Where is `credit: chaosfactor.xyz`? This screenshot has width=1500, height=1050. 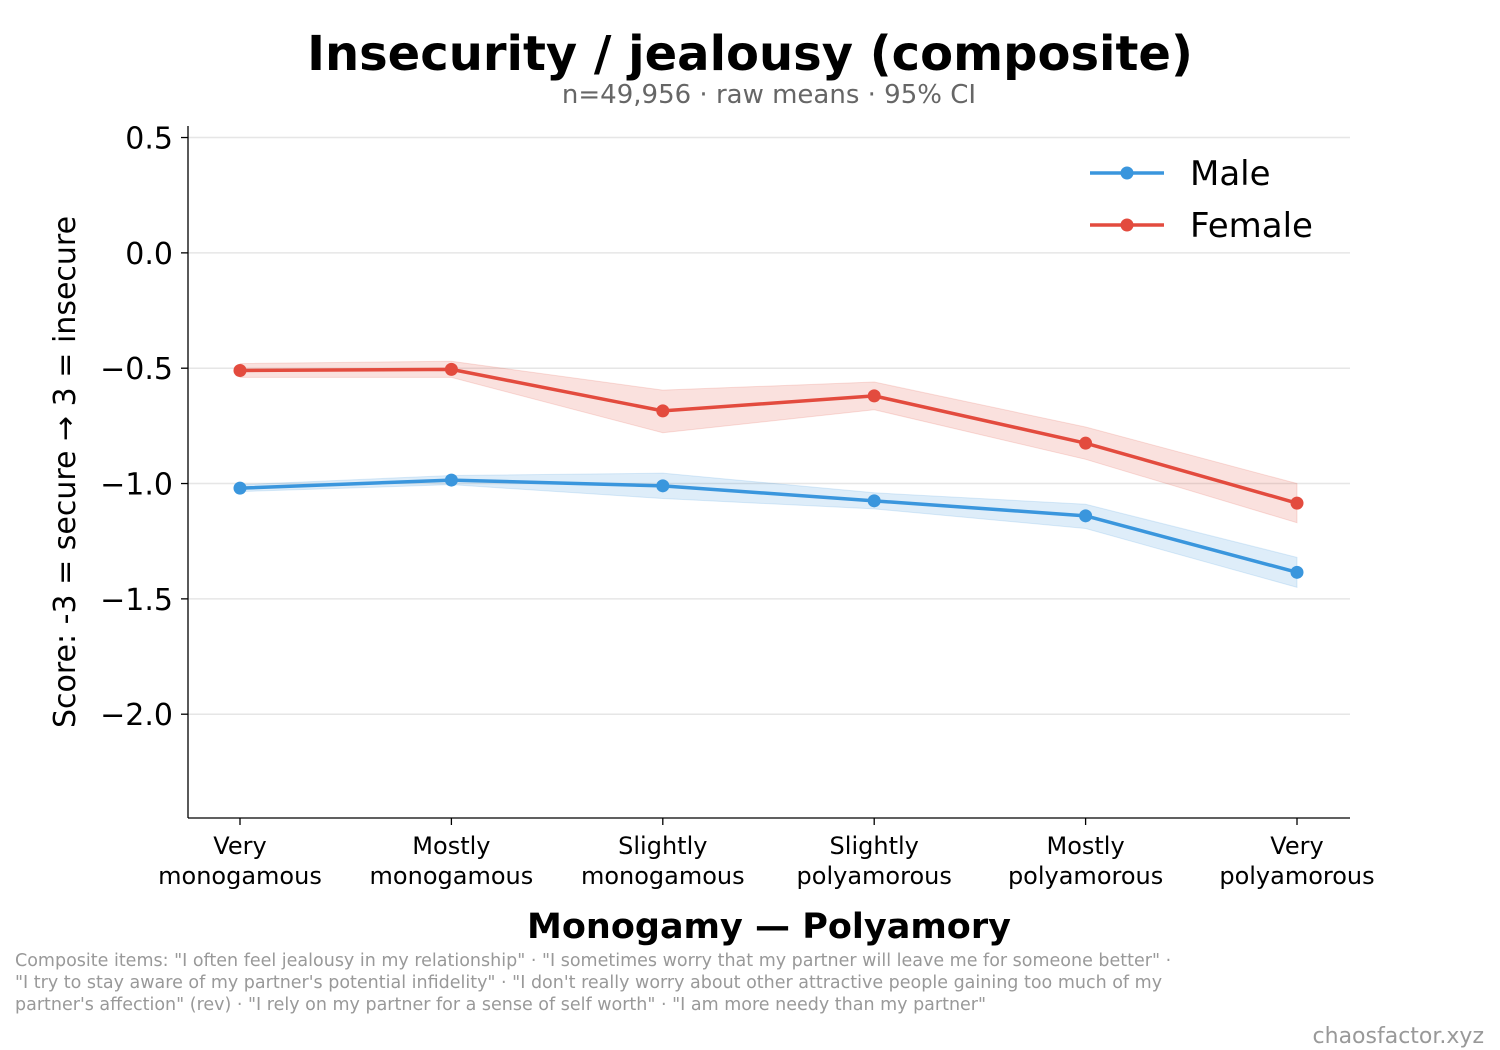 credit: chaosfactor.xyz is located at coordinates (1398, 1036).